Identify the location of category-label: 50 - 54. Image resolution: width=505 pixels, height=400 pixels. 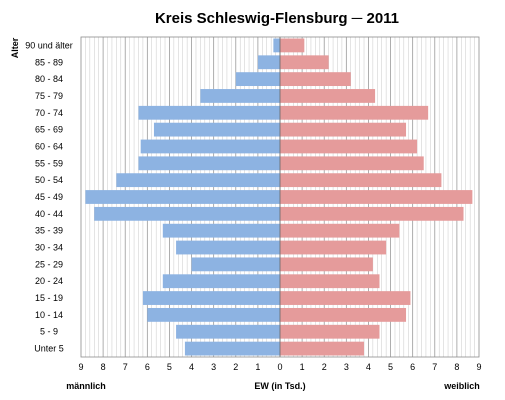
(49, 180).